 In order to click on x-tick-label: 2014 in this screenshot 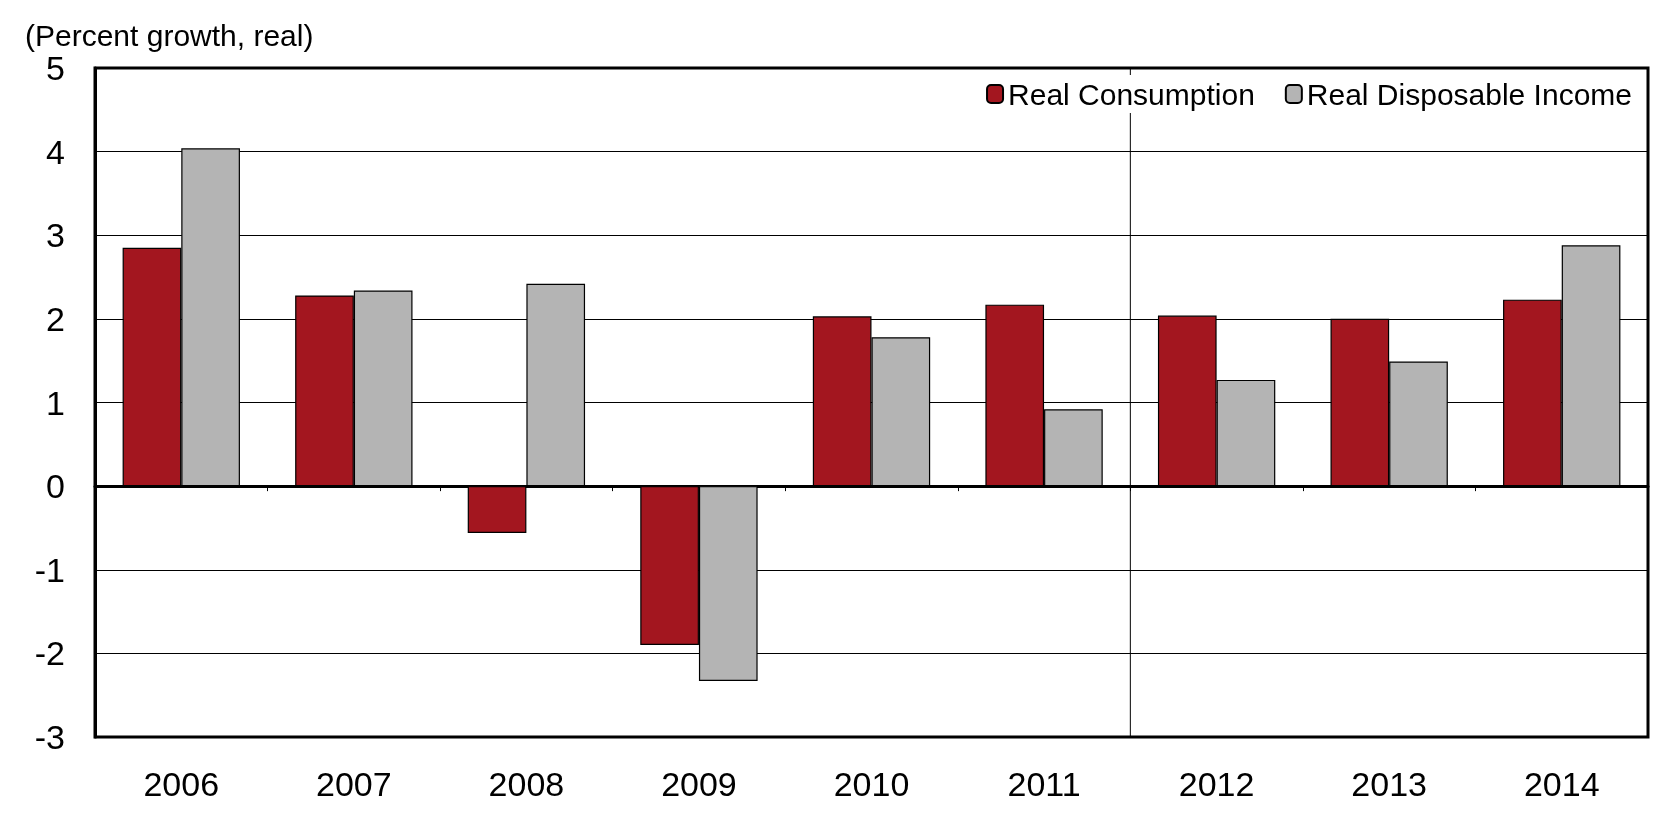, I will do `click(1561, 784)`.